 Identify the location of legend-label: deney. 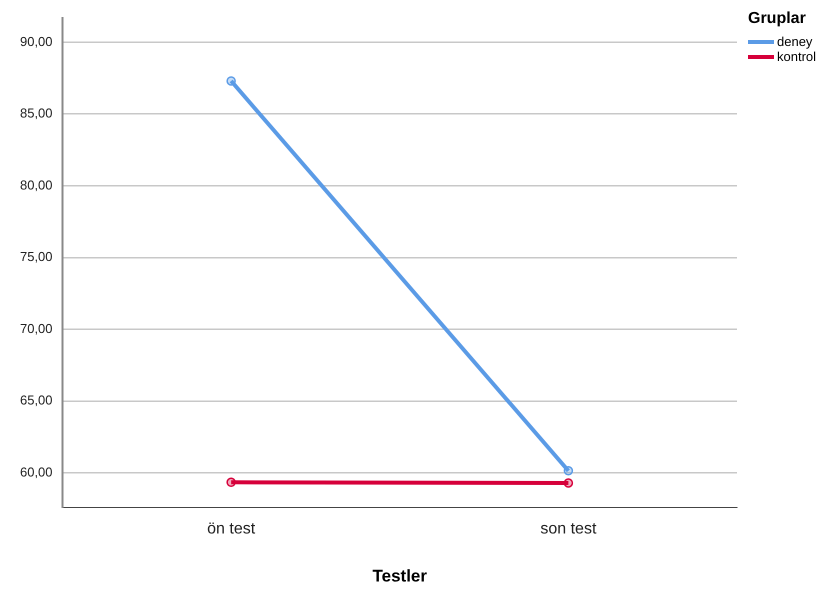
(794, 41).